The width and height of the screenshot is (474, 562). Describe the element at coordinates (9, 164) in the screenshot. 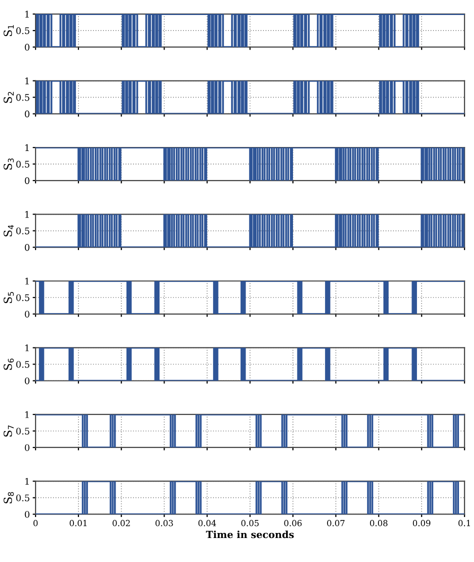

I see `y-axis-title: S$_{3}$` at that location.